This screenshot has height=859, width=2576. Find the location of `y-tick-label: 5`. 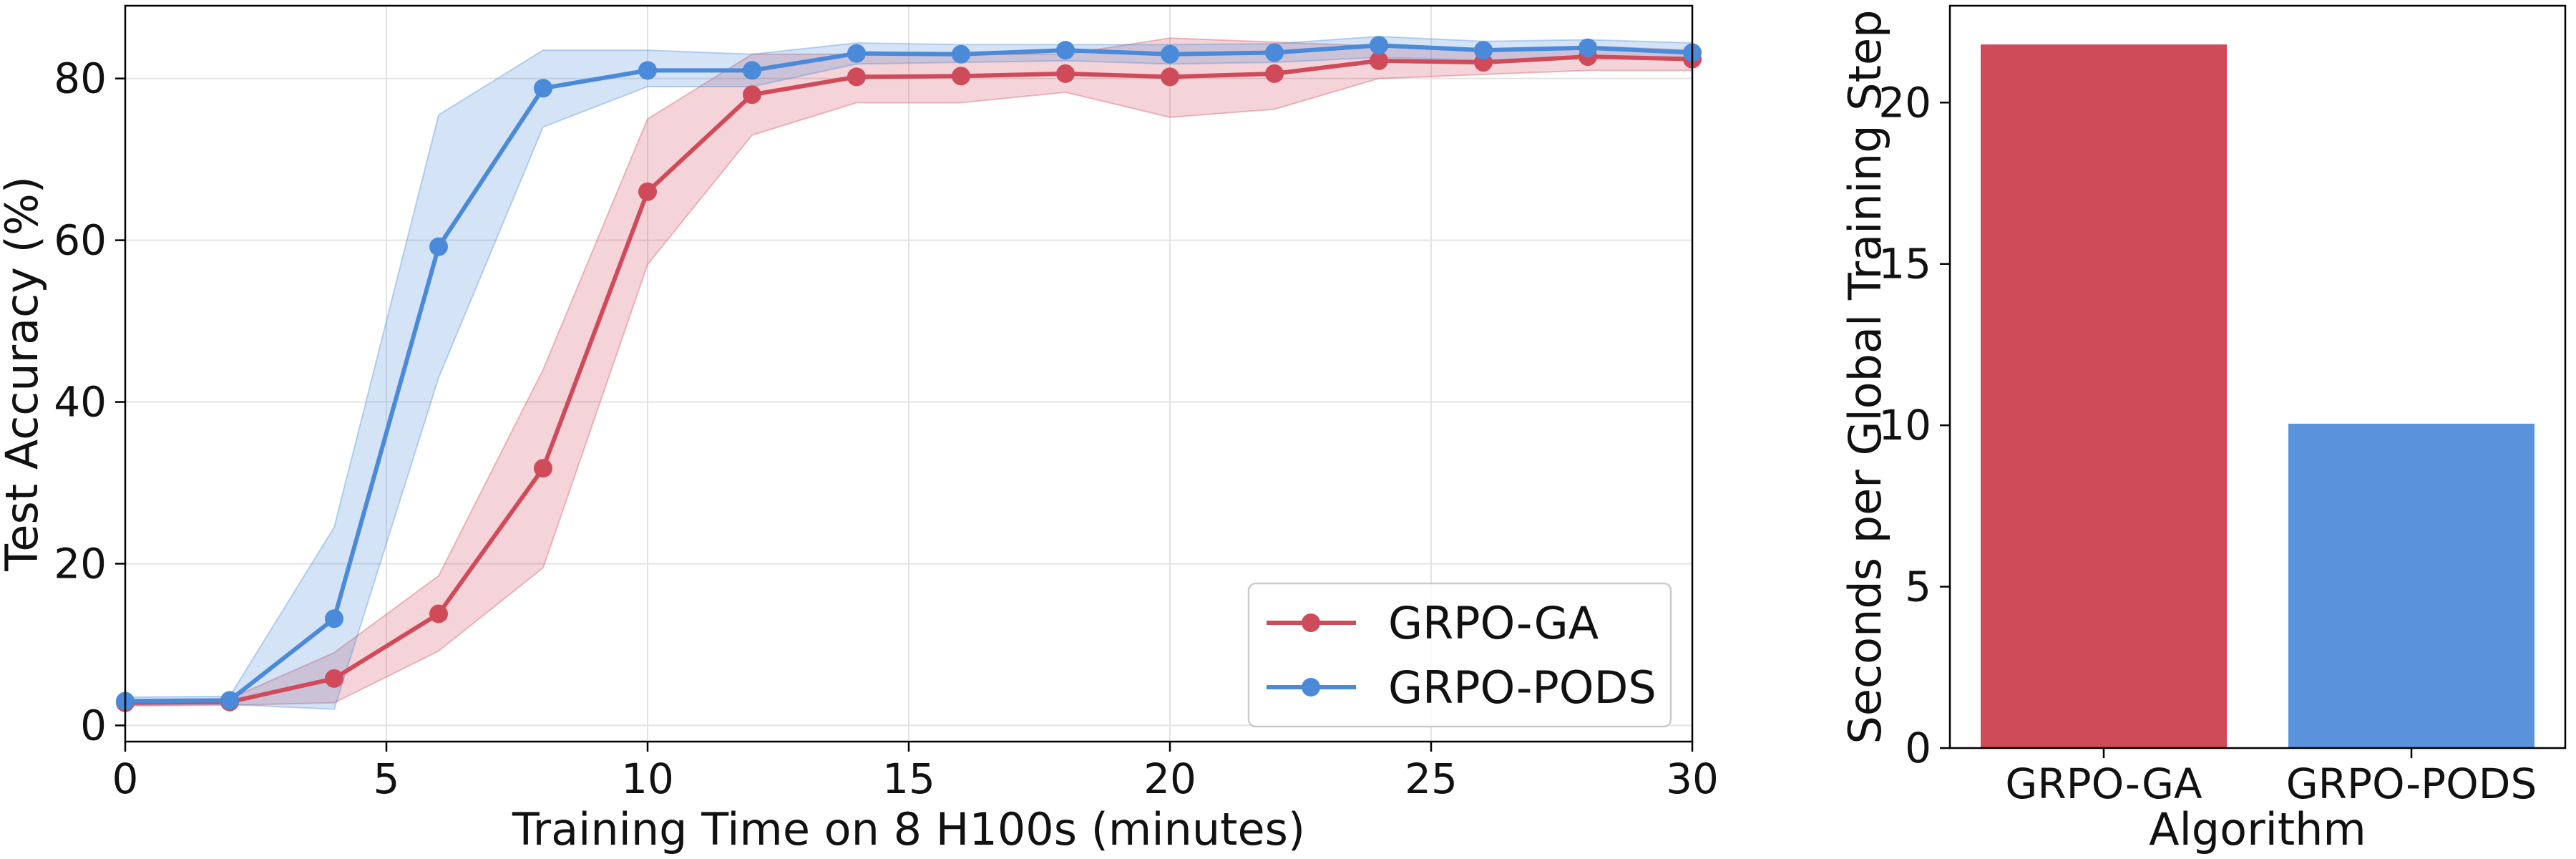

y-tick-label: 5 is located at coordinates (1918, 587).